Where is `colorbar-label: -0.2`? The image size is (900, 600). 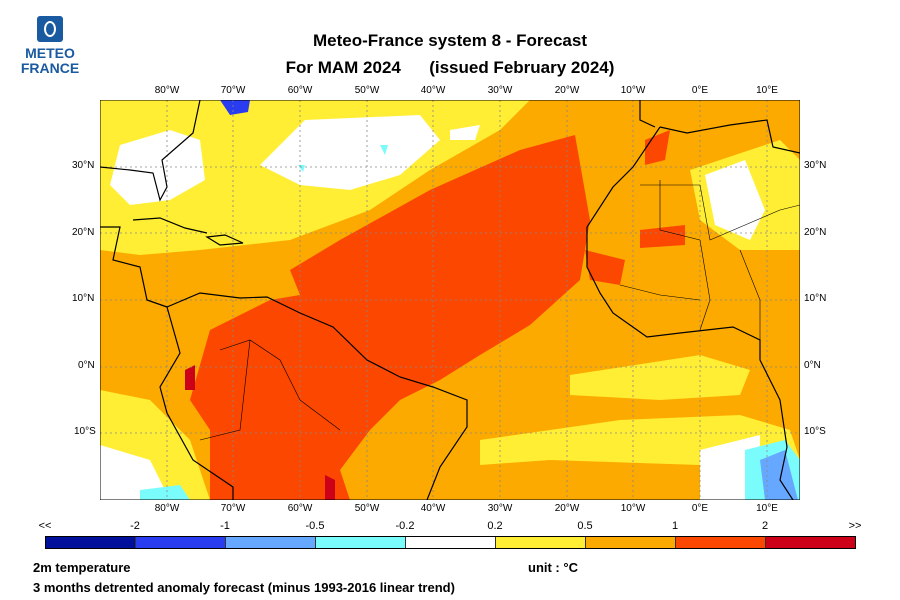
colorbar-label: -0.2 is located at coordinates (405, 526).